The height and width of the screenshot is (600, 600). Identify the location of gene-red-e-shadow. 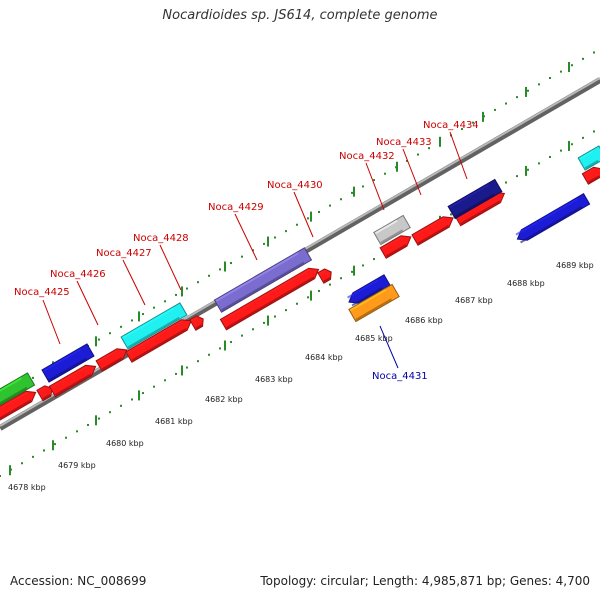
(159, 344).